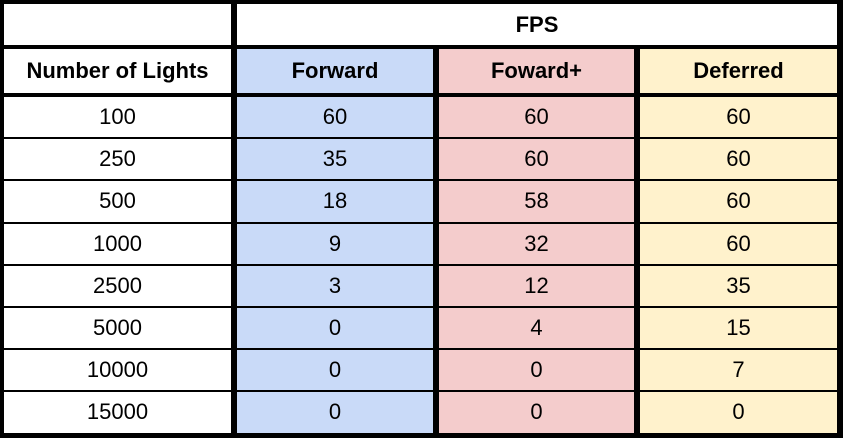  What do you see at coordinates (117, 201) in the screenshot?
I see `row-label: 500` at bounding box center [117, 201].